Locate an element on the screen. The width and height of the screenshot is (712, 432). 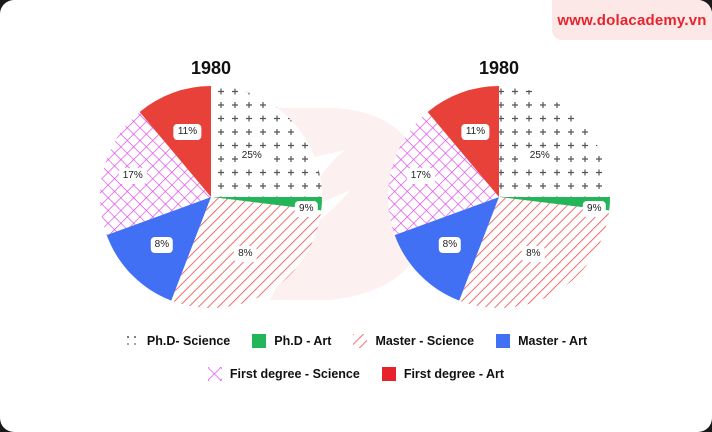
legend-item-first-science: First degree - Science is located at coordinates (283, 374).